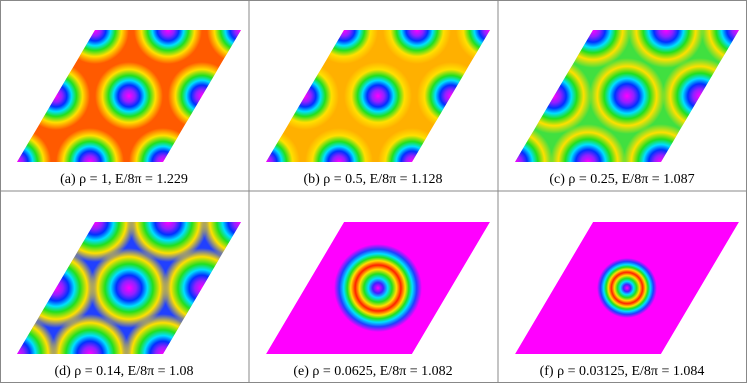 This screenshot has height=383, width=747. I want to click on caption: (d) ρ = 0.14, E/8π = 1.08, so click(123, 371).